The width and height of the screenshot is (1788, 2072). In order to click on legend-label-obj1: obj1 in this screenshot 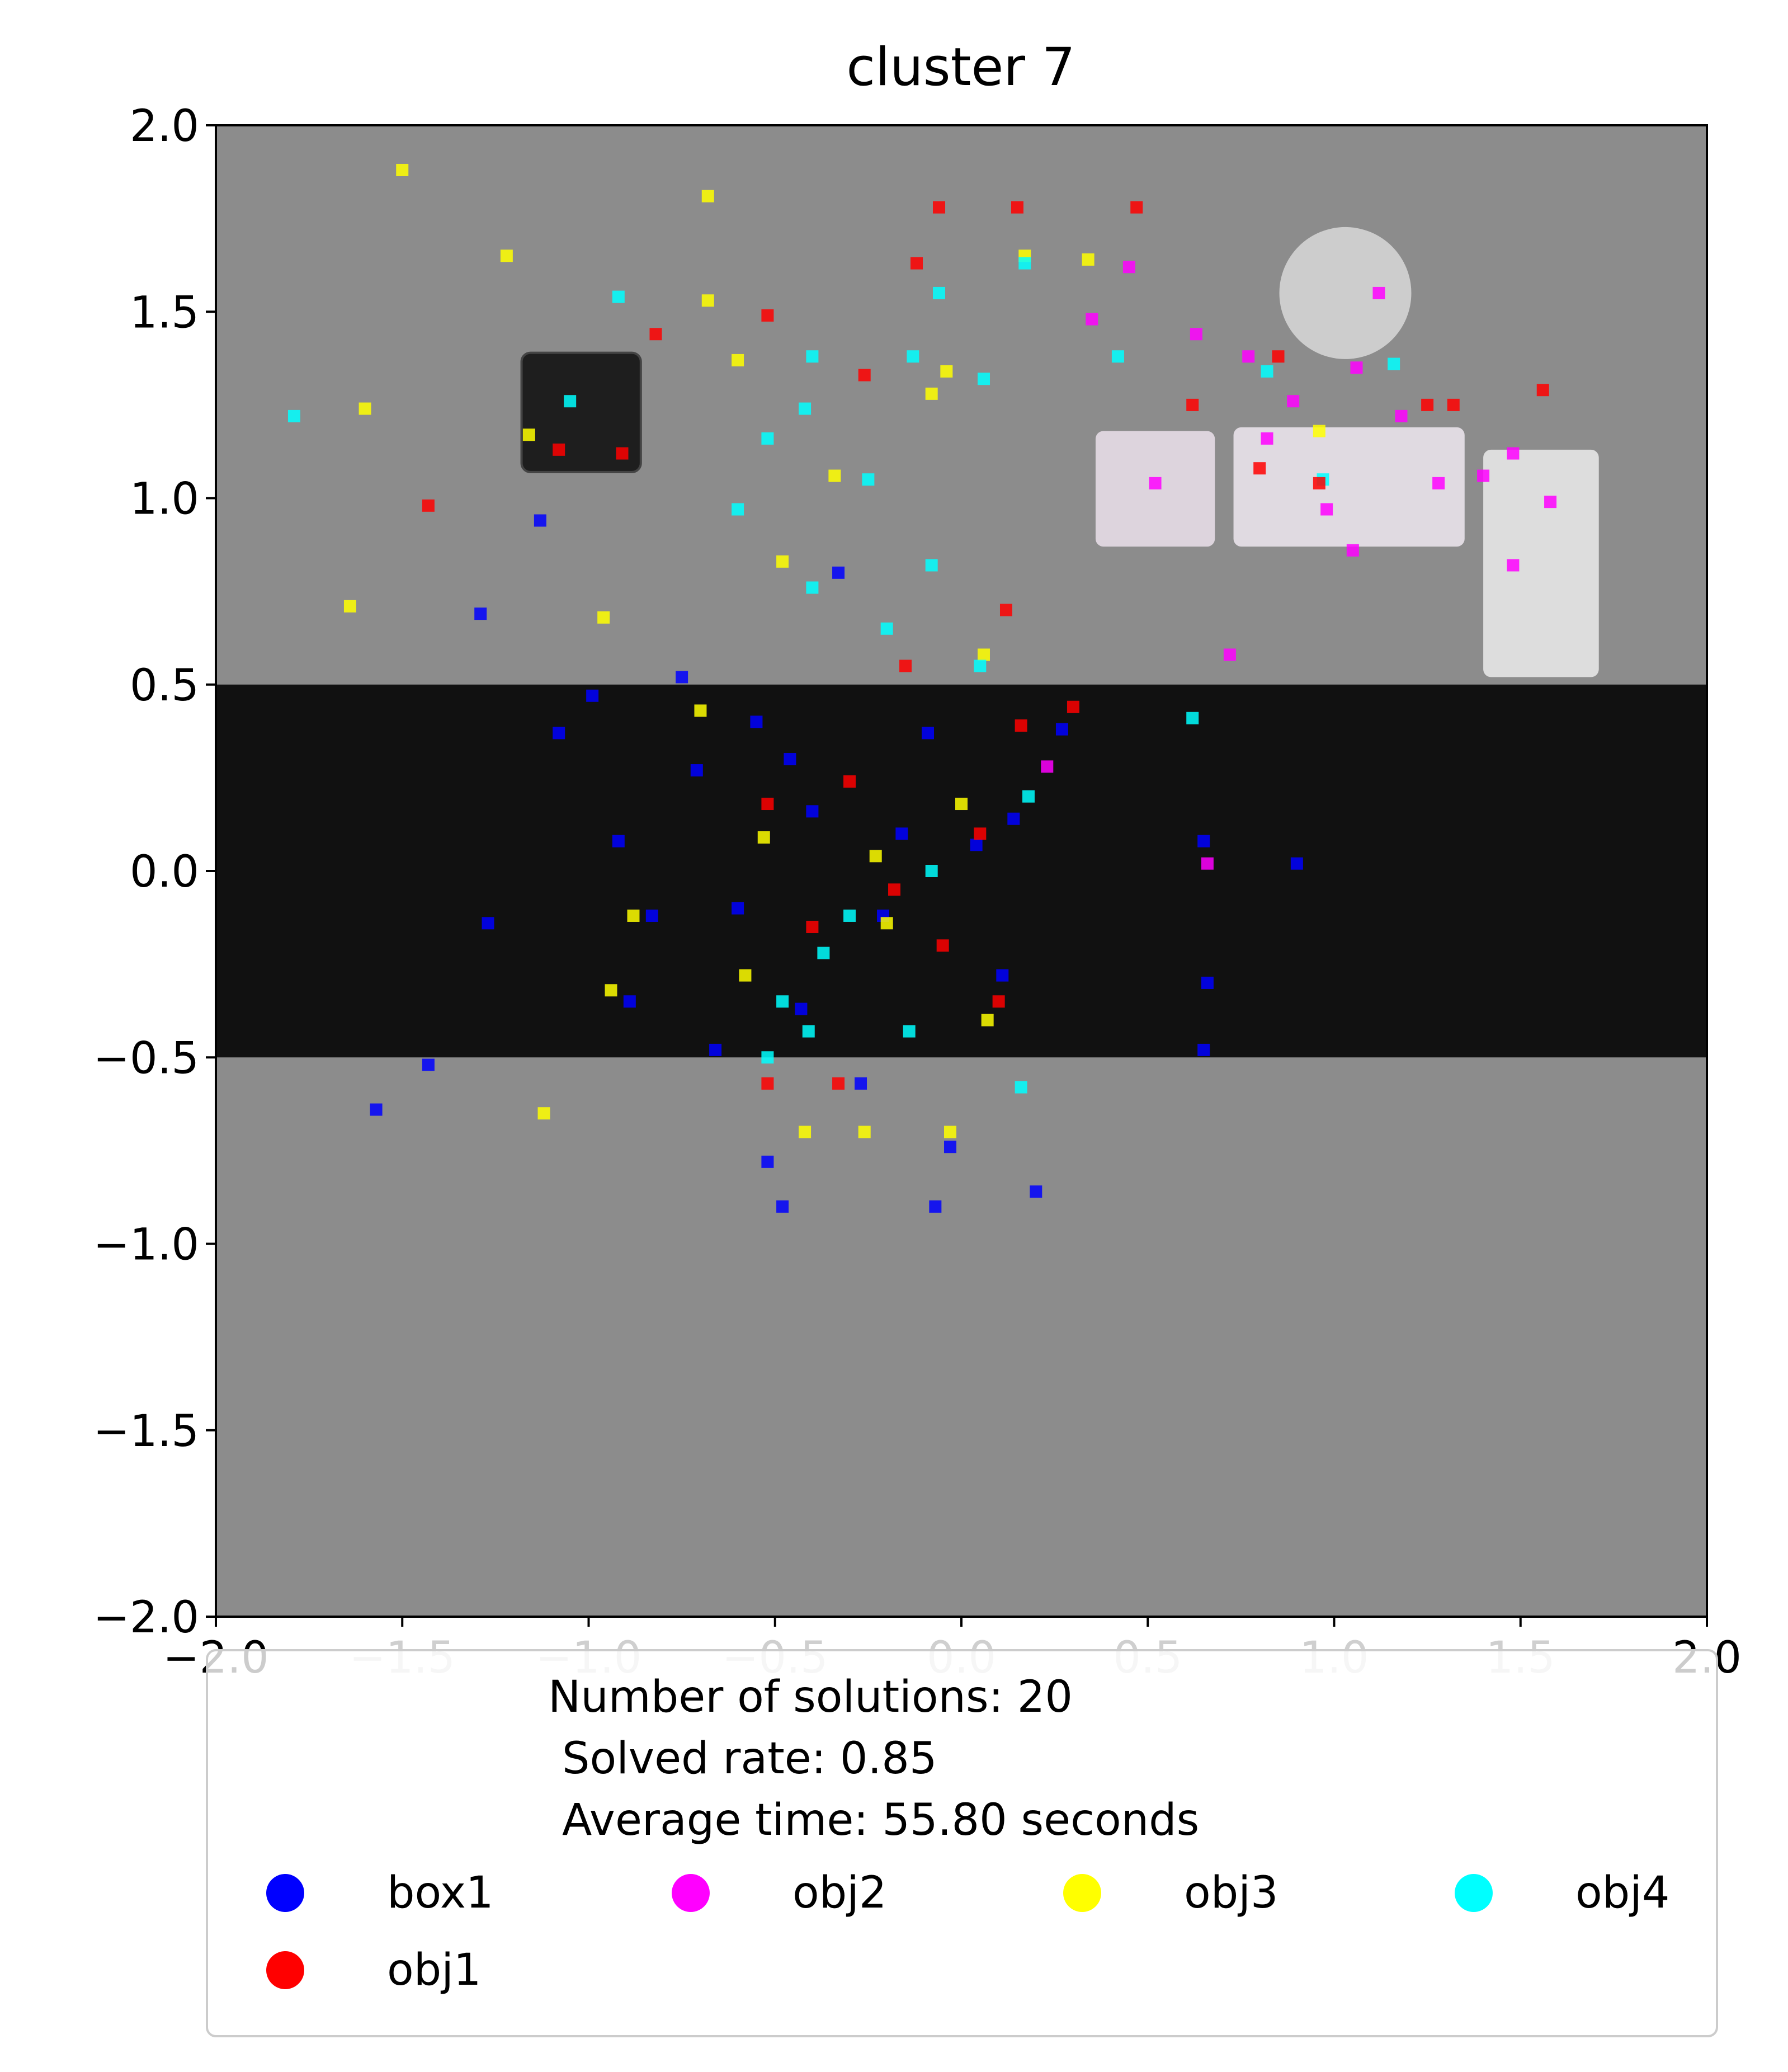, I will do `click(434, 1970)`.